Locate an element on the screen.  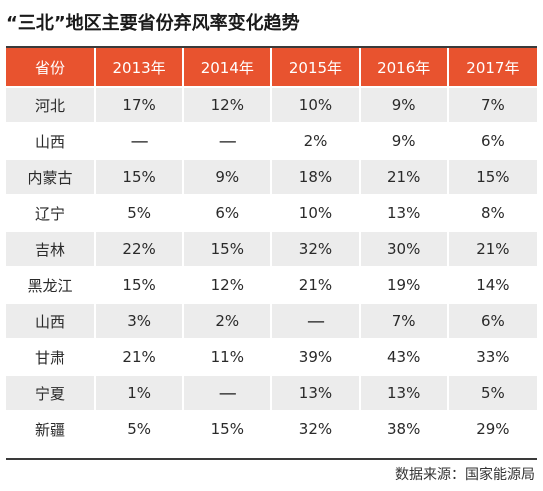
table-row: 宁夏 1% —13% 13% 5% is located at coordinates (271, 392).